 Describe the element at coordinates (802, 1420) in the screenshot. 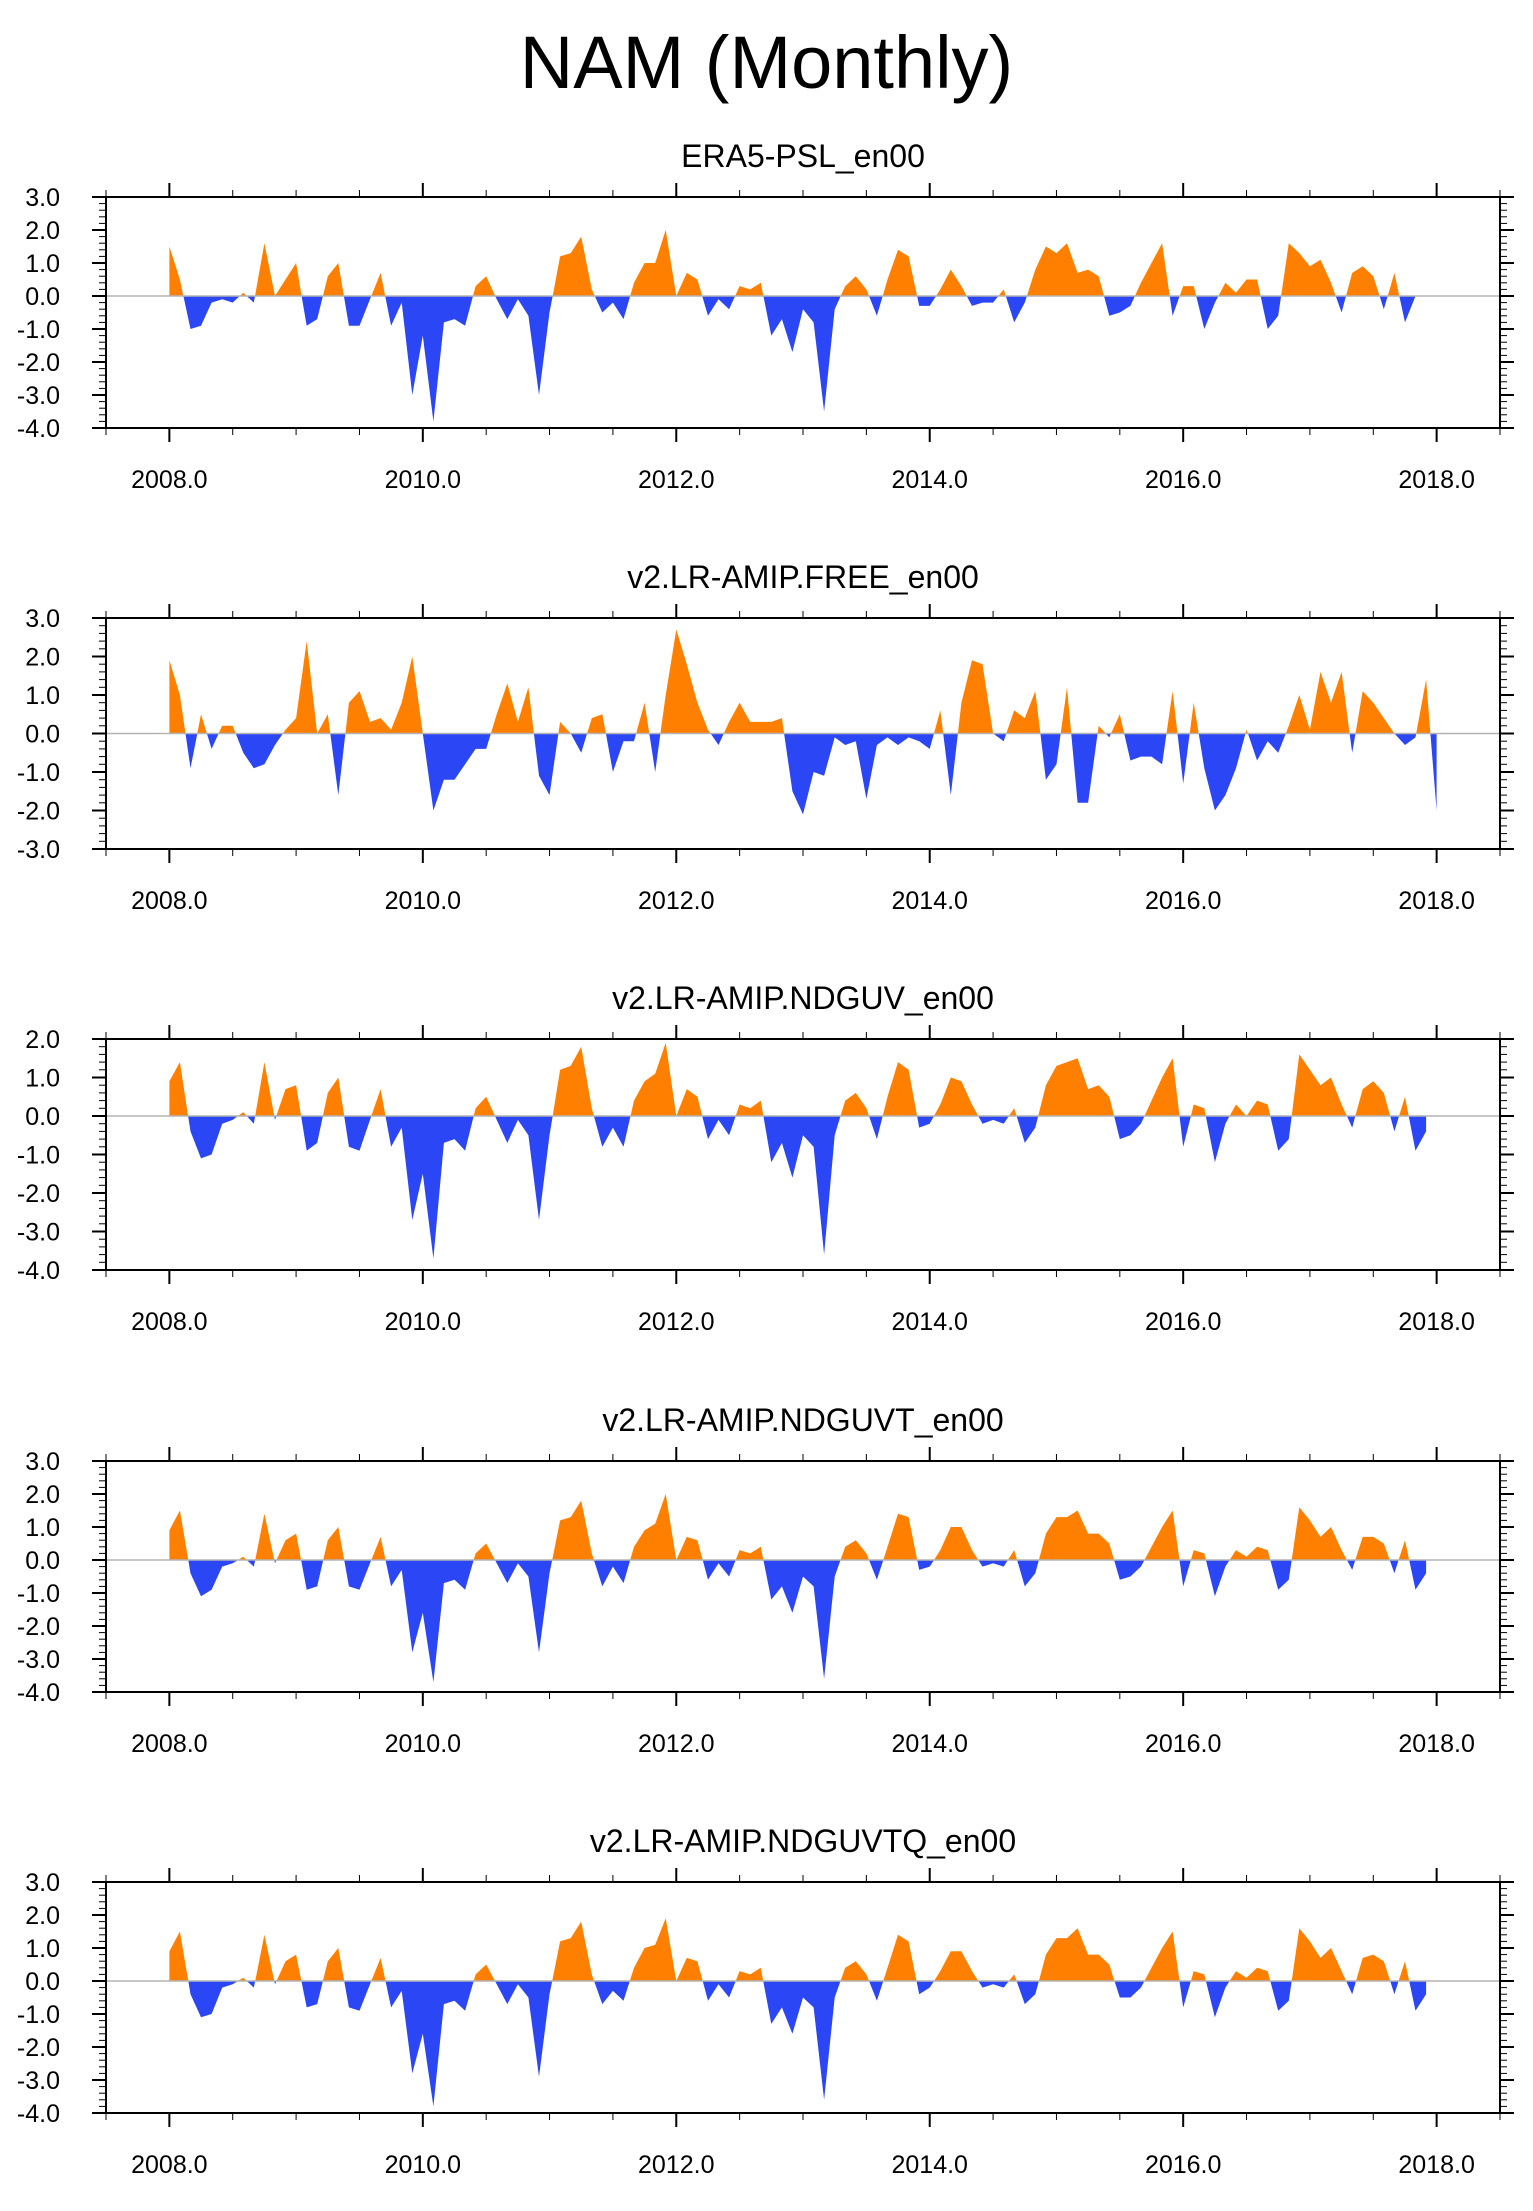

I see `panel-title: v2.LR-AMIP.NDGUVT_en00` at that location.